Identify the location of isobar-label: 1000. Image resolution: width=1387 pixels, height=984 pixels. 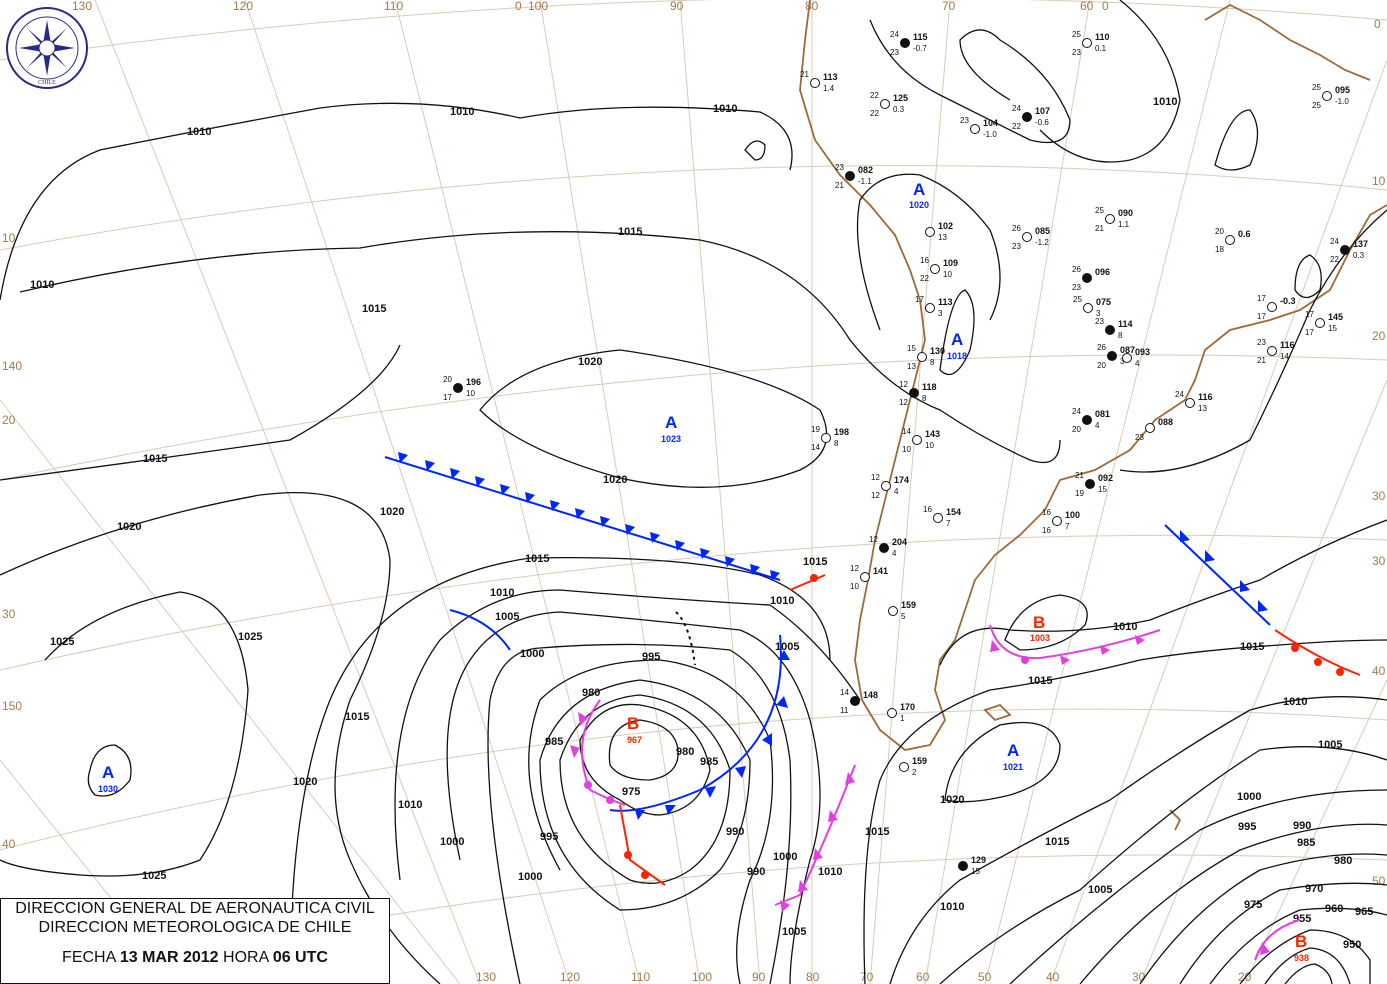
(532, 654).